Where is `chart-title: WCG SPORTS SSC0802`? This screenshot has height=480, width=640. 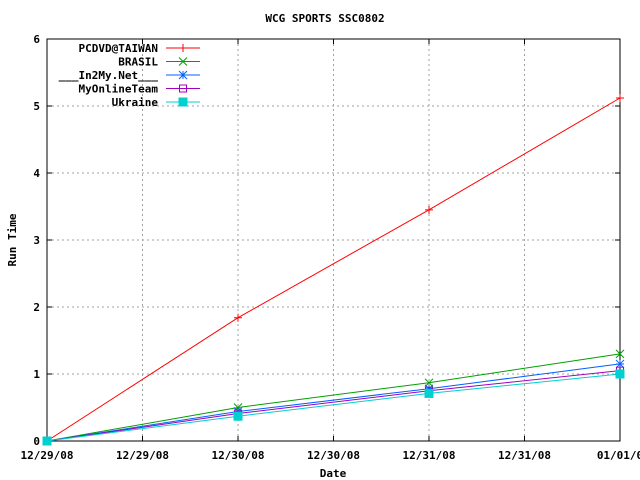
chart-title: WCG SPORTS SSC0802 is located at coordinates (324, 18).